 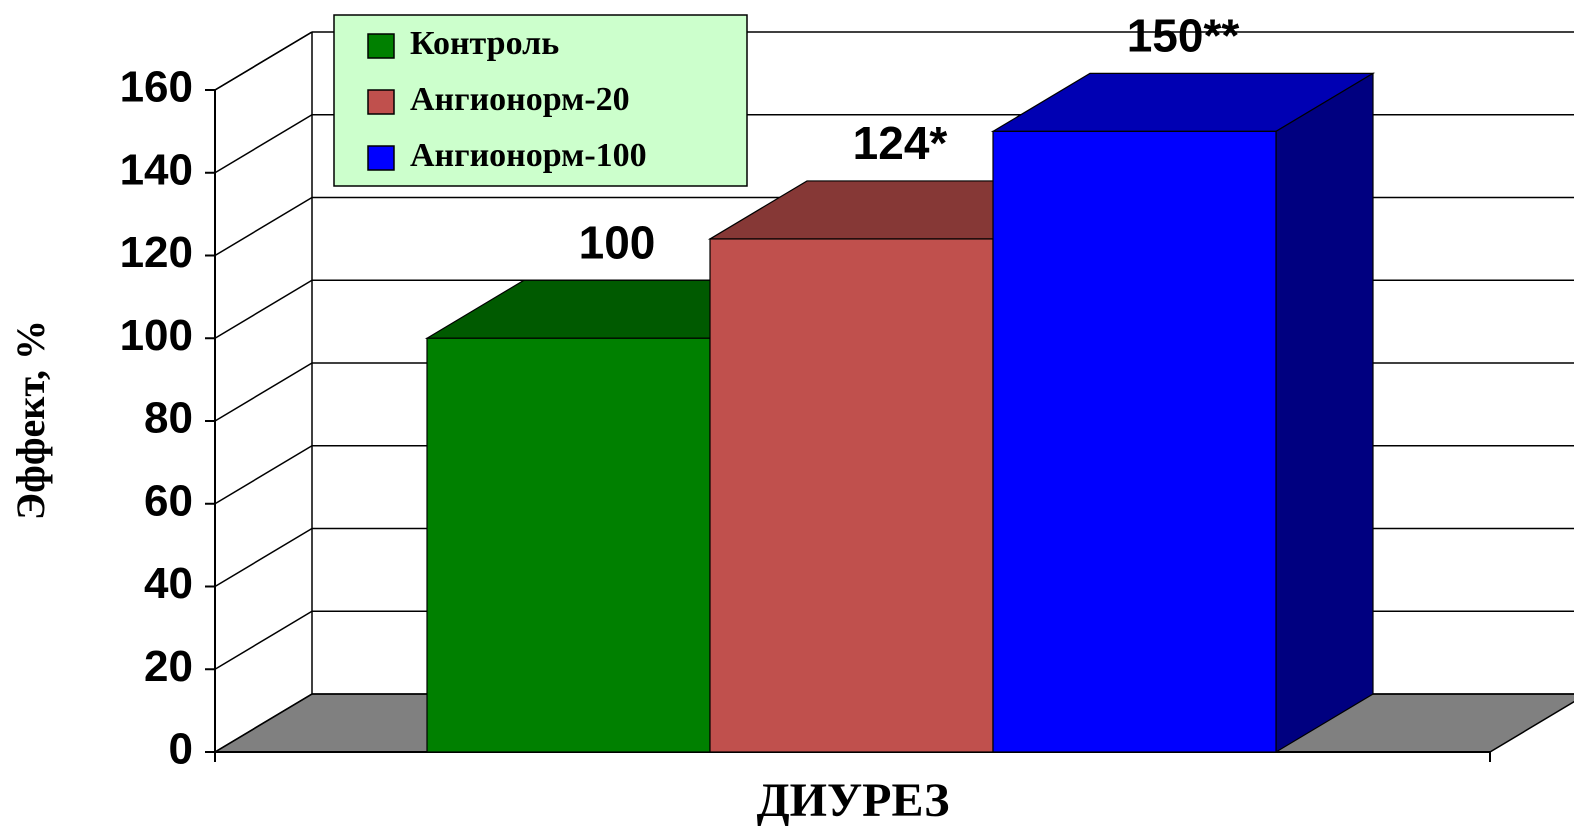 I want to click on data-label: 124*, so click(x=900, y=143).